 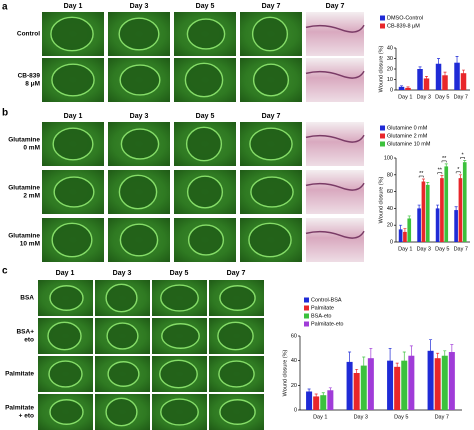 What do you see at coordinates (73, 116) in the screenshot?
I see `column-header: Day 1` at bounding box center [73, 116].